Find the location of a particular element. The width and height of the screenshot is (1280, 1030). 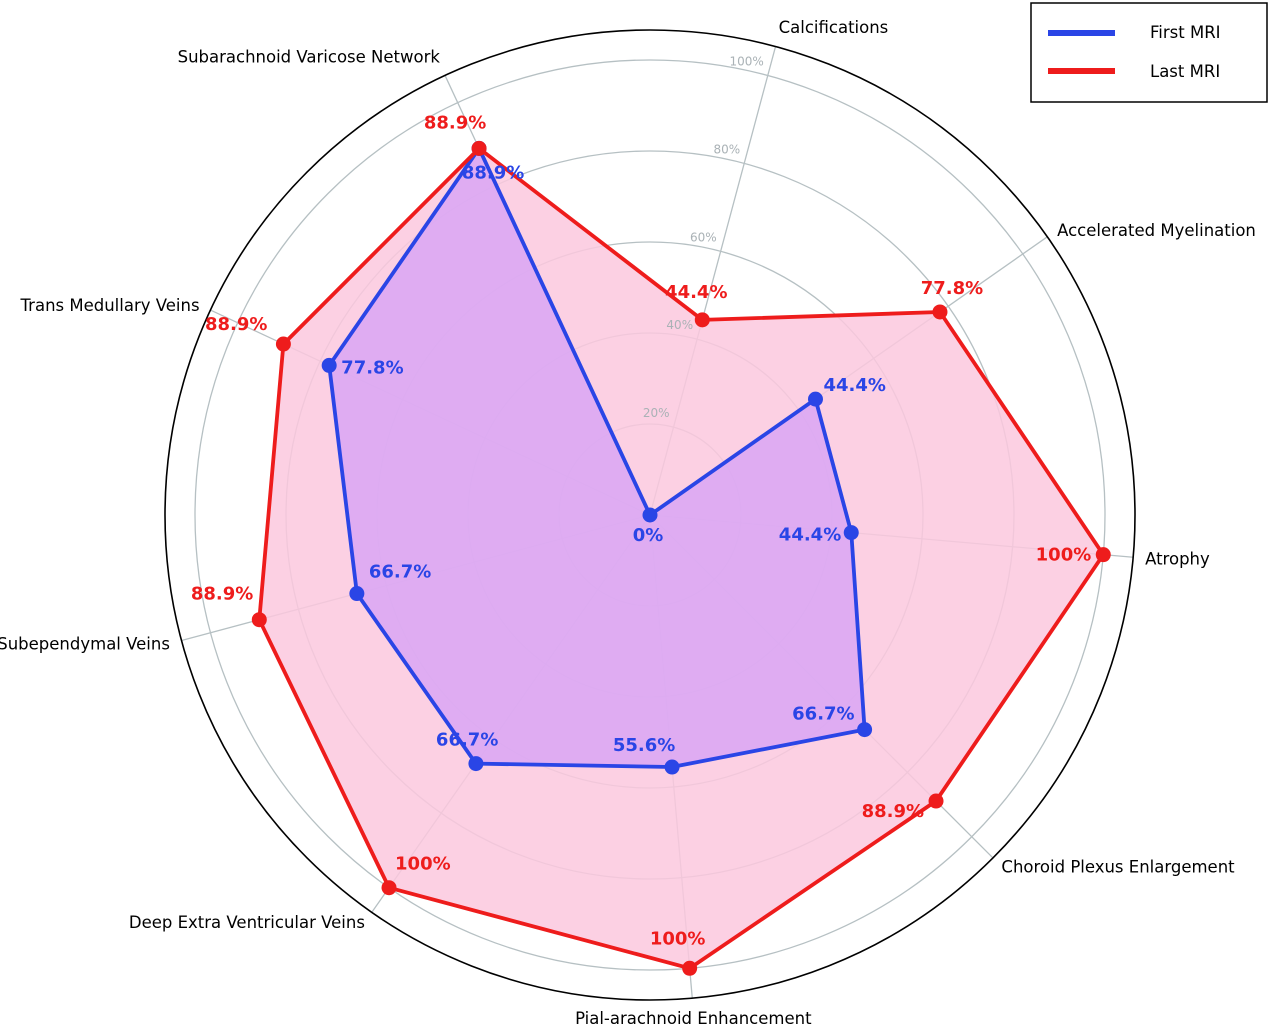

value-label-last-mri-subependymal-veins: 88.9% is located at coordinates (222, 594).